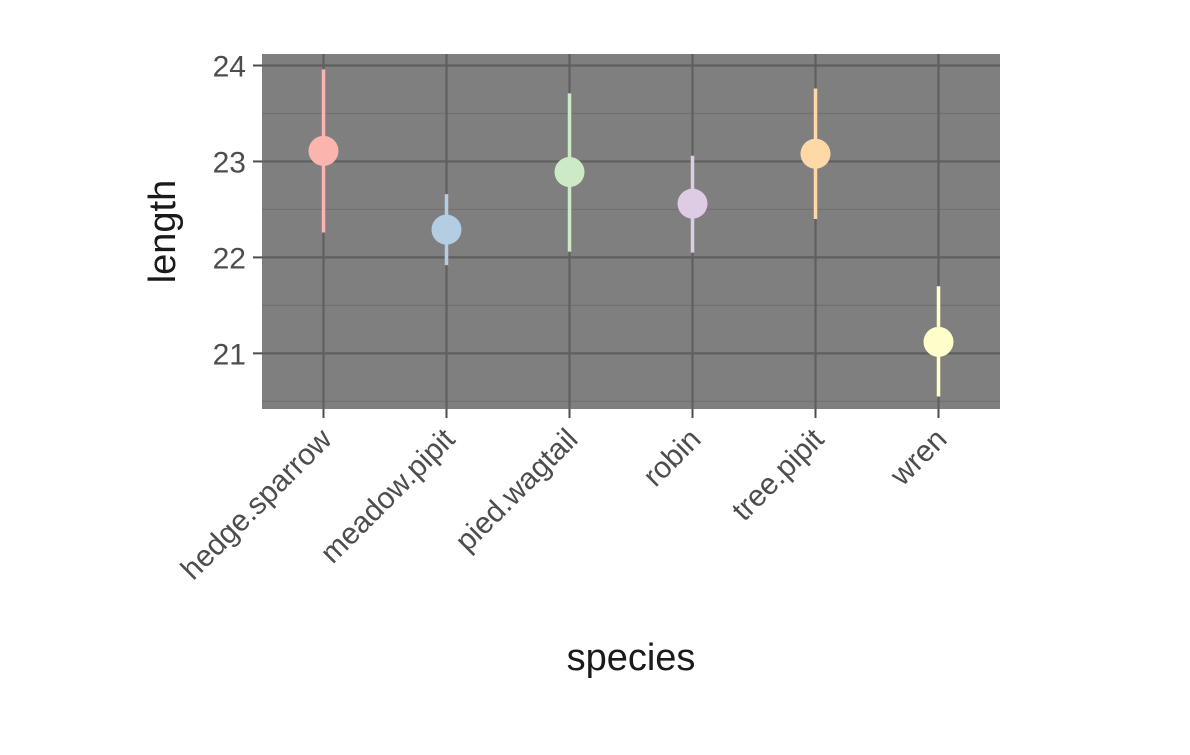  What do you see at coordinates (918, 458) in the screenshot?
I see `x-tick-label: wren` at bounding box center [918, 458].